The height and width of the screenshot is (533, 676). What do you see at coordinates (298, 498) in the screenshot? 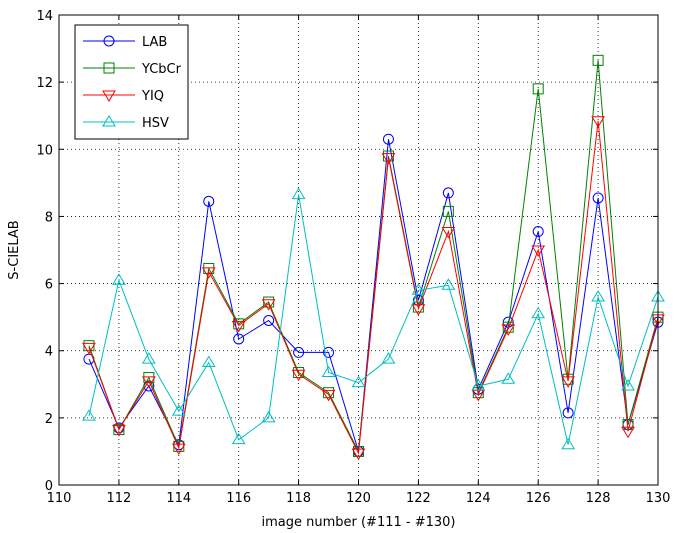
I see `x-tick-label: 118` at bounding box center [298, 498].